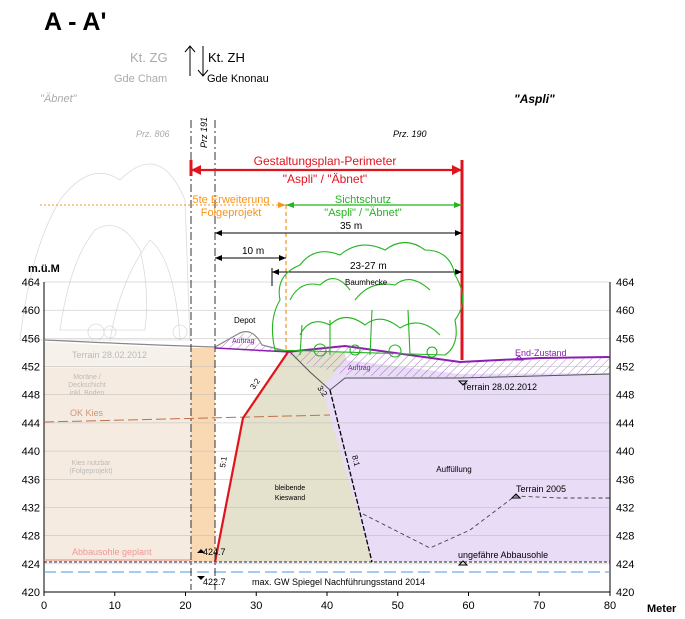 Image resolution: width=685 pixels, height=619 pixels. Describe the element at coordinates (87, 385) in the screenshot. I see `moraene-label-2: Deckschicht` at that location.